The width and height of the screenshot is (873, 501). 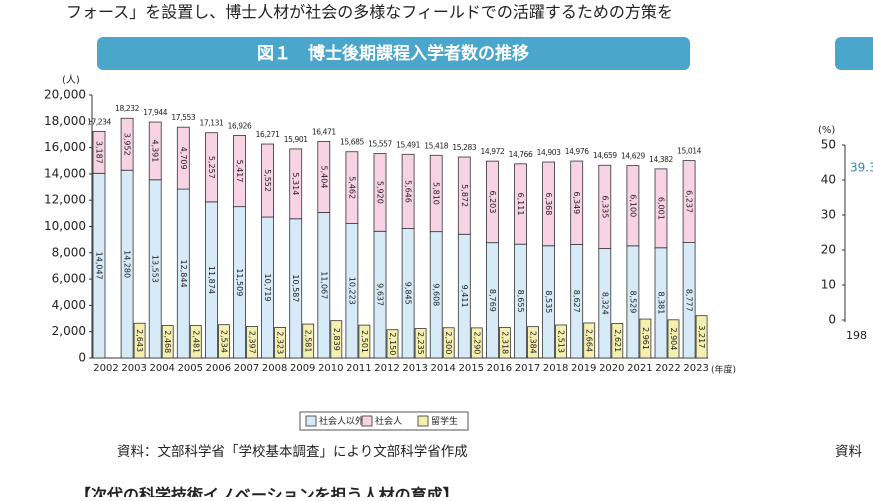 I want to click on value-label: 2,961, so click(x=645, y=338).